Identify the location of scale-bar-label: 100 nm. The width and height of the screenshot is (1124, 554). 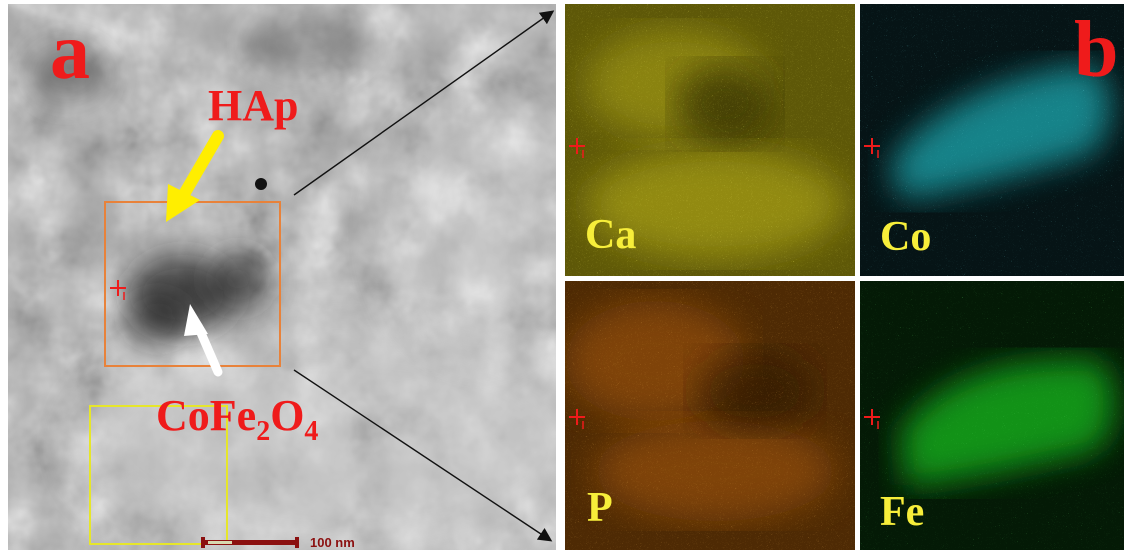
(332, 542).